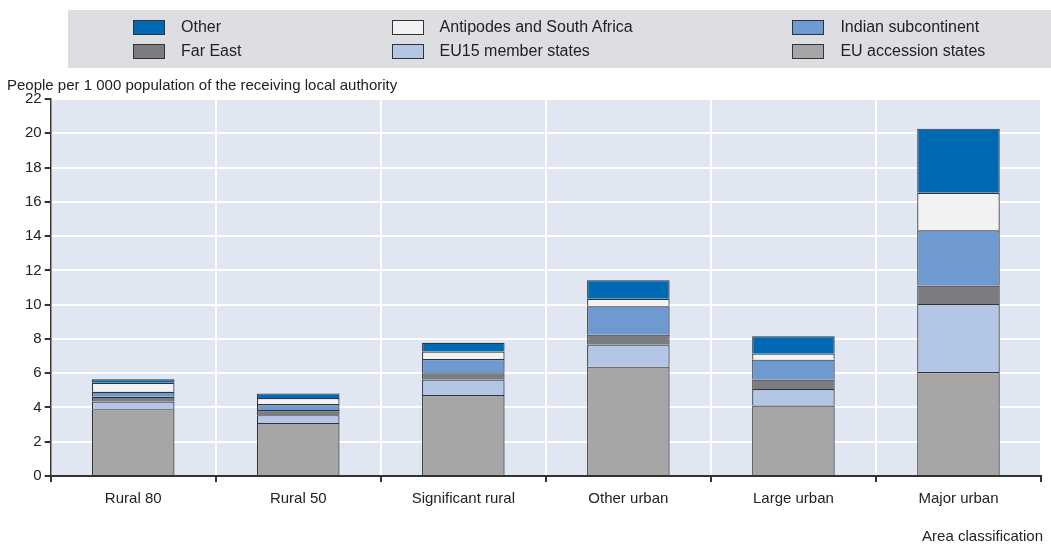 This screenshot has height=546, width=1051. What do you see at coordinates (133, 498) in the screenshot?
I see `x-tick-label: Rural 80` at bounding box center [133, 498].